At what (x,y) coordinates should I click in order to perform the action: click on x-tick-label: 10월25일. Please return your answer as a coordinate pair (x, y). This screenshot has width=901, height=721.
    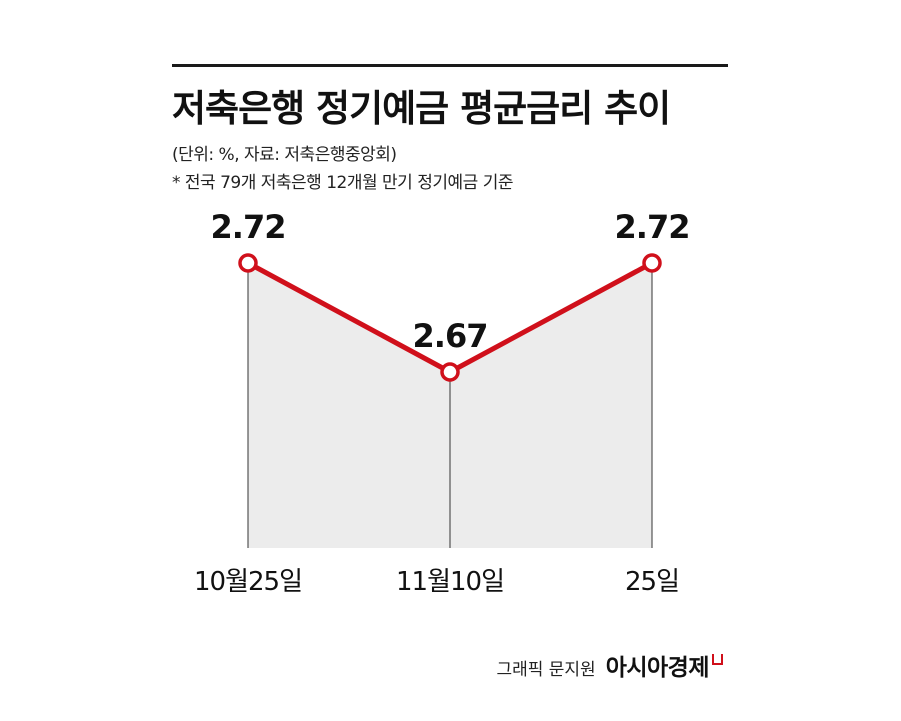
    Looking at the image, I should click on (248, 582).